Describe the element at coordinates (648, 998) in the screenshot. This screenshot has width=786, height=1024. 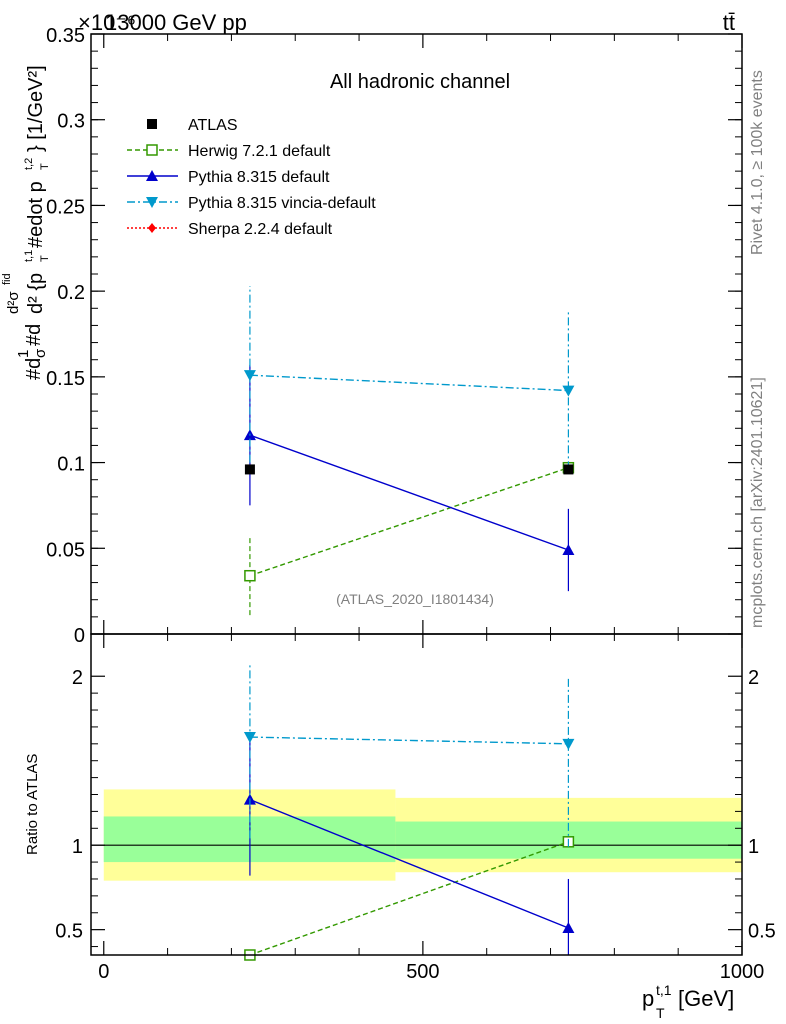
I see `x-axis-title-text: p` at that location.